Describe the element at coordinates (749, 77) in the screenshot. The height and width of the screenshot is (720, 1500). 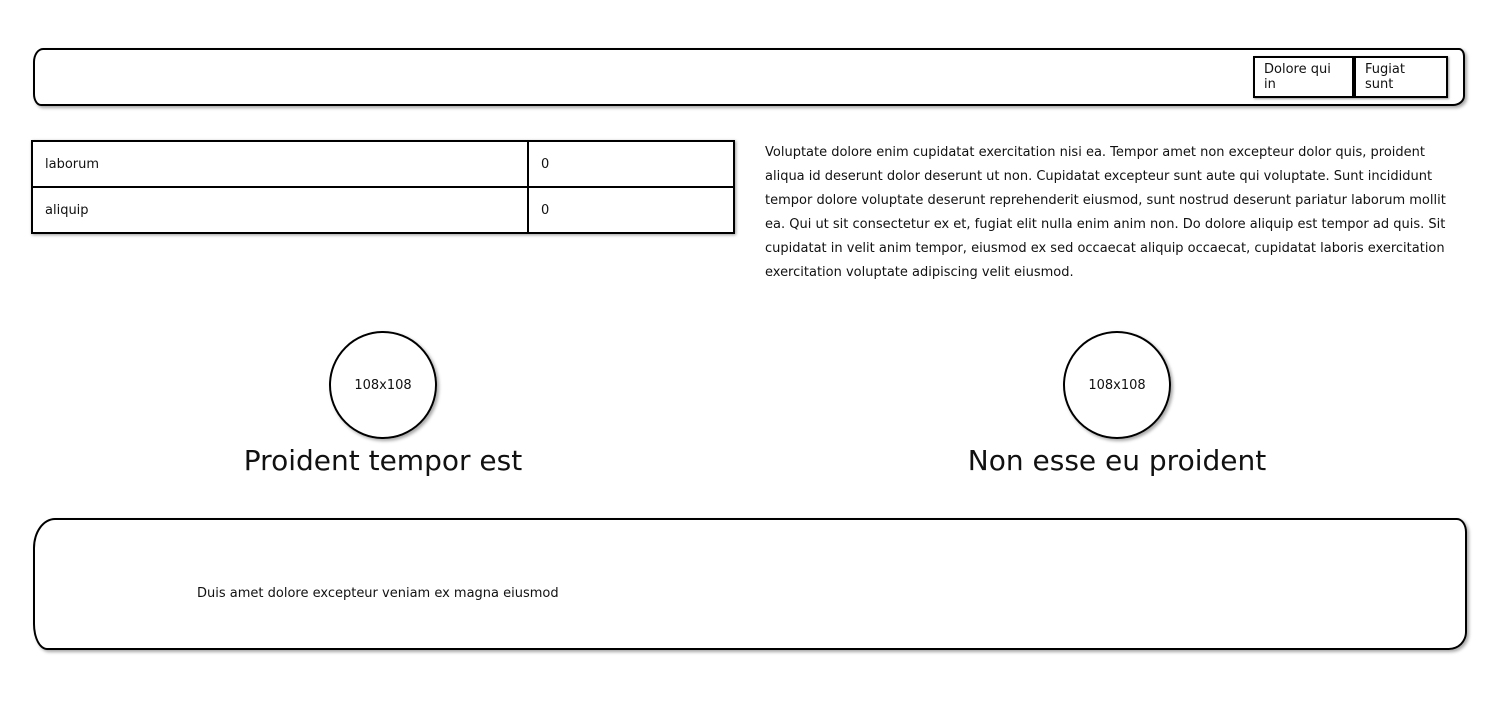
I see `header-bar: Dolore qui in Fugiat sunt` at that location.